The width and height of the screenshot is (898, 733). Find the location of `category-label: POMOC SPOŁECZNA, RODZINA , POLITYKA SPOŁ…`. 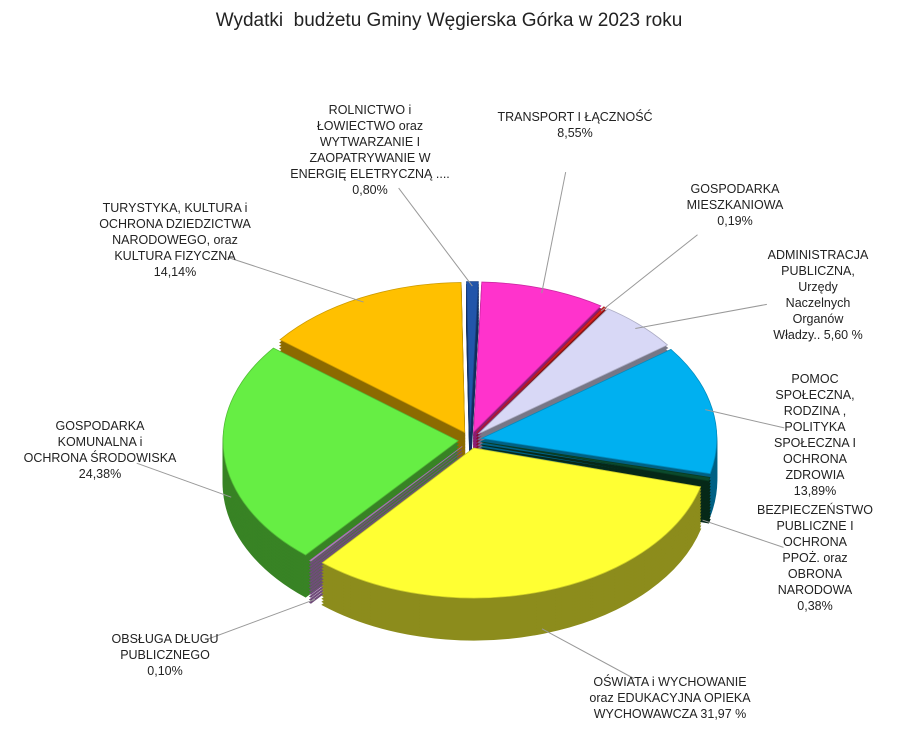

category-label: POMOC SPOŁECZNA, RODZINA , POLITYKA SPOŁ… is located at coordinates (815, 427).